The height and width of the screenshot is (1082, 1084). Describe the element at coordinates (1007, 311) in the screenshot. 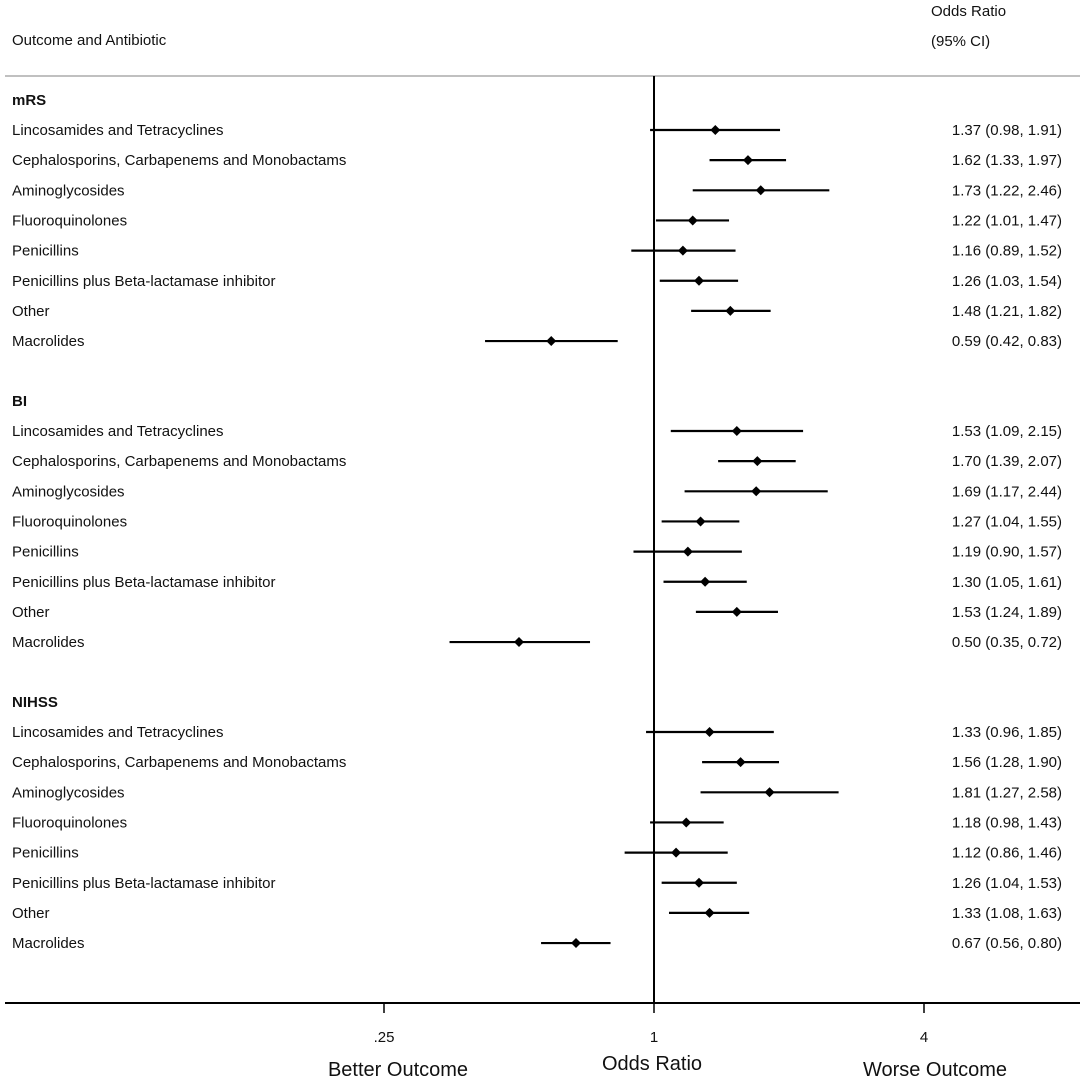

I see `row-value-mrs-6: 1.48 (1.21, 1.82)` at that location.